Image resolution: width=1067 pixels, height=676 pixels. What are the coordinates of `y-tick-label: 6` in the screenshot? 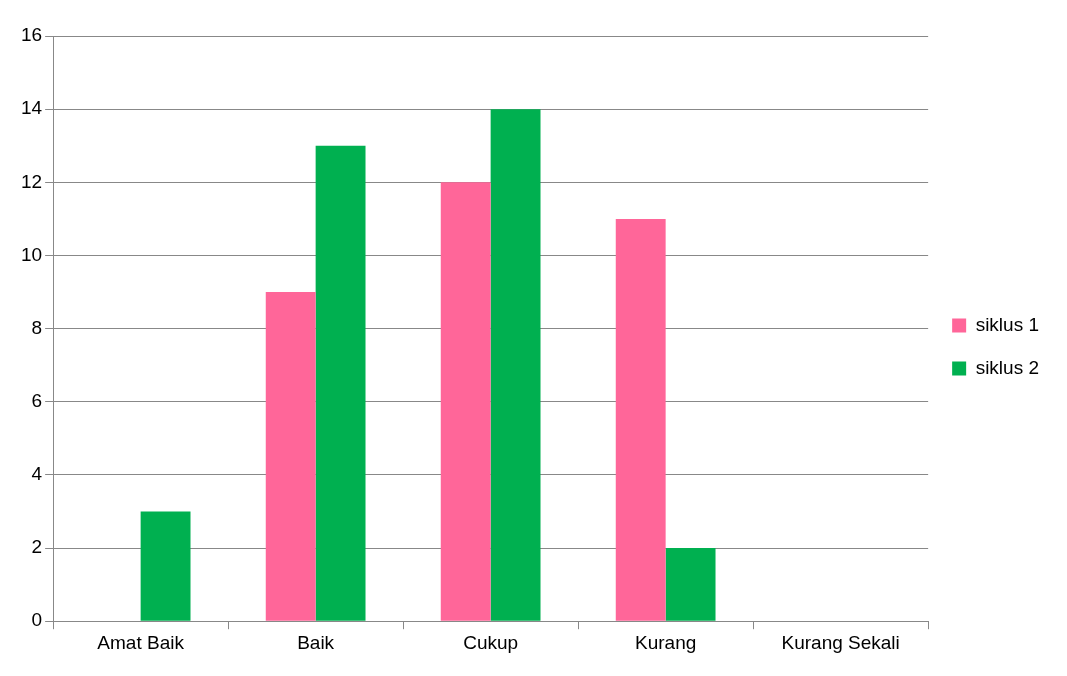 It's located at (37, 400).